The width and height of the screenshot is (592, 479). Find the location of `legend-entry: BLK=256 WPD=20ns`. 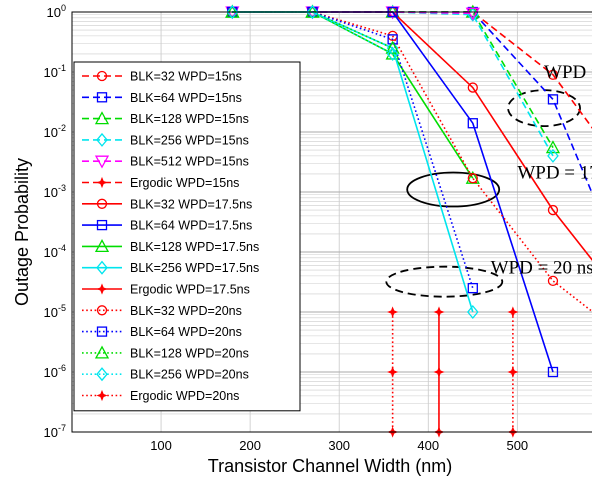

legend-entry: BLK=256 WPD=20ns is located at coordinates (165, 374).